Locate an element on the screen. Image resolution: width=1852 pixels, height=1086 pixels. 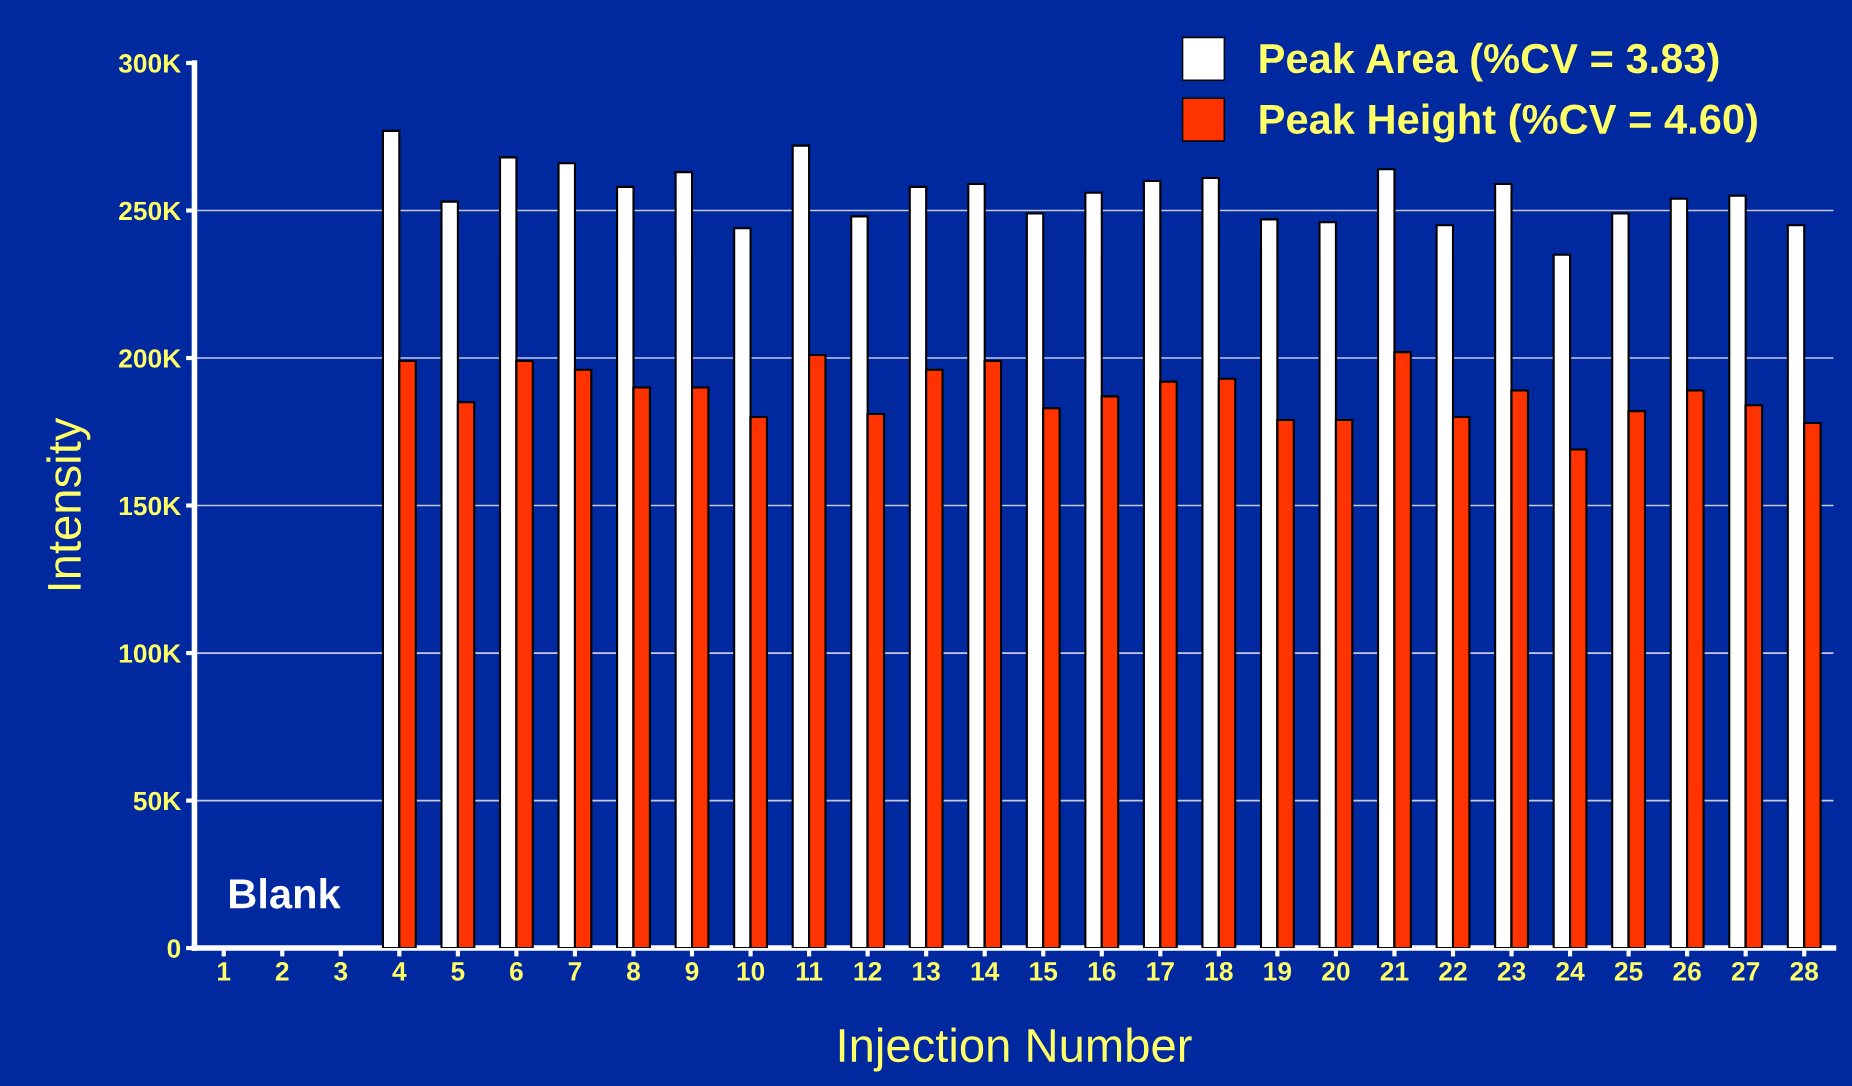
y-tick-label: 0 is located at coordinates (174, 948).